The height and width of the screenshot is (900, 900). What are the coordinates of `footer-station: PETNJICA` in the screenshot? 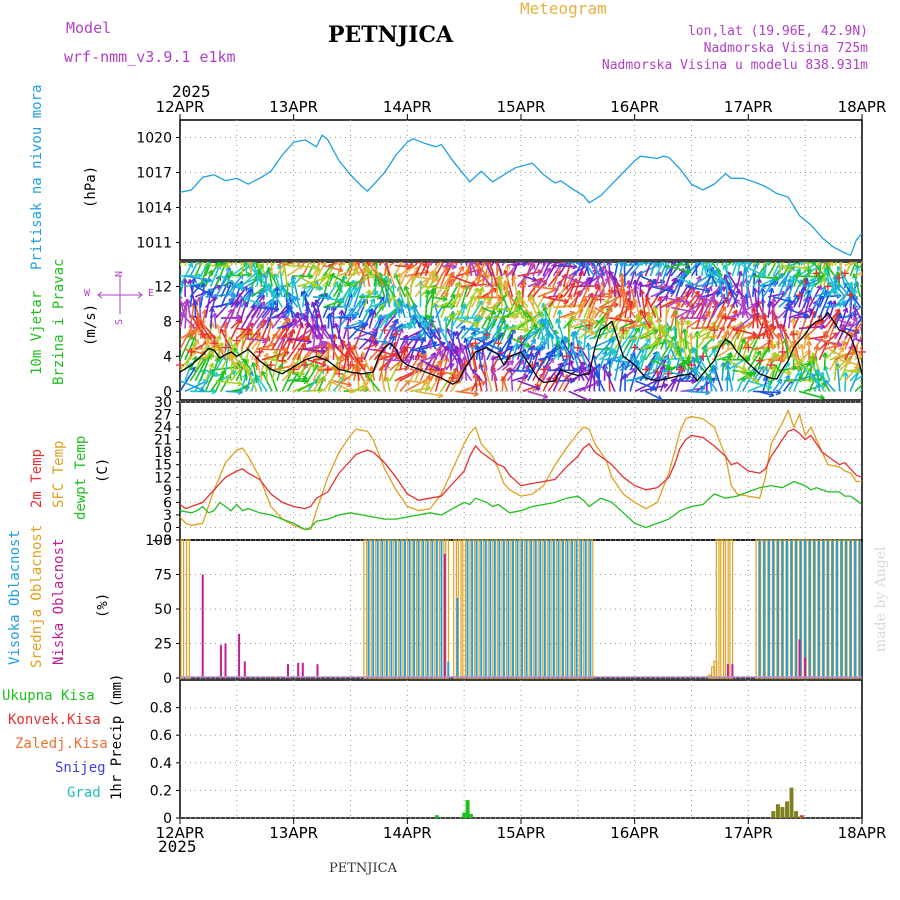 It's located at (363, 868).